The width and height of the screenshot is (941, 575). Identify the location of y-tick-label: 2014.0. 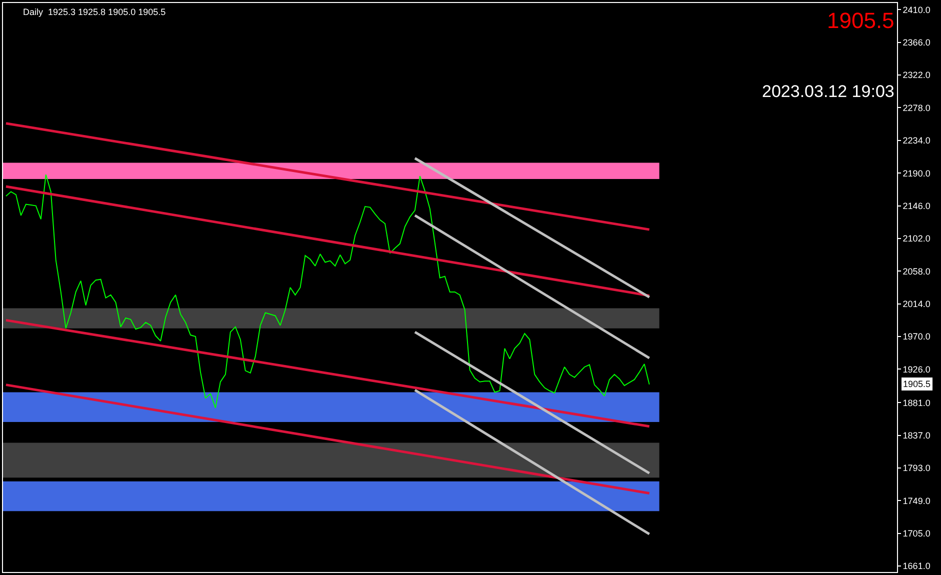
(916, 303).